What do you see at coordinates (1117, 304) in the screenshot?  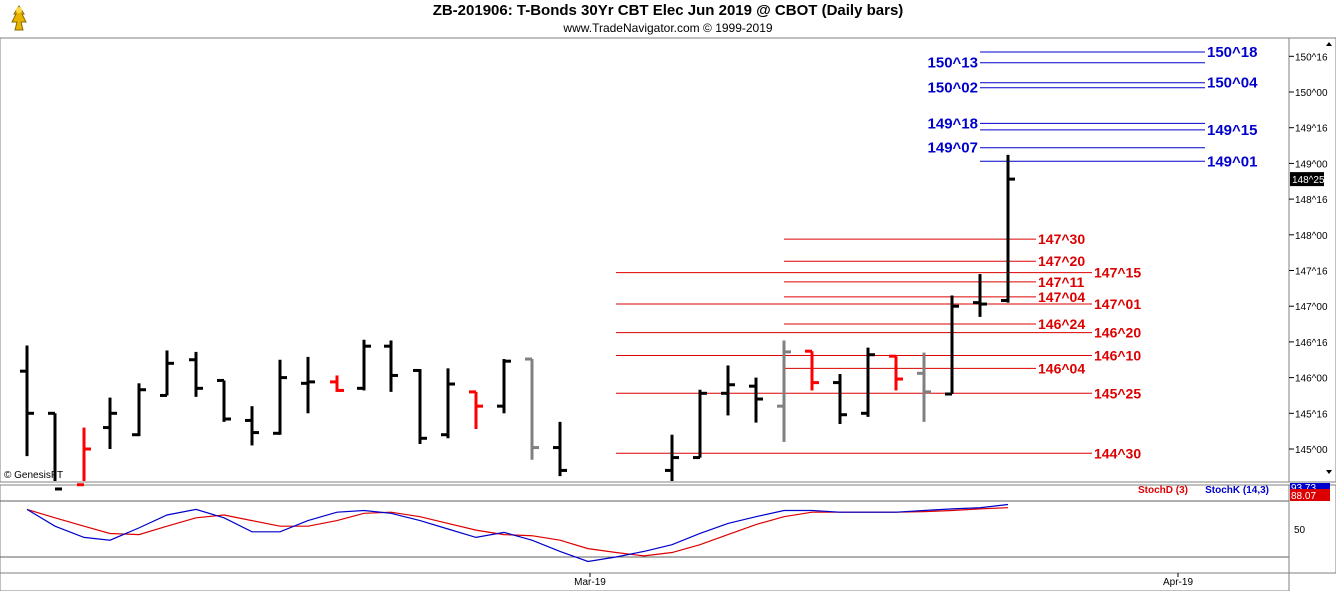 I see `level-label: 147^01` at bounding box center [1117, 304].